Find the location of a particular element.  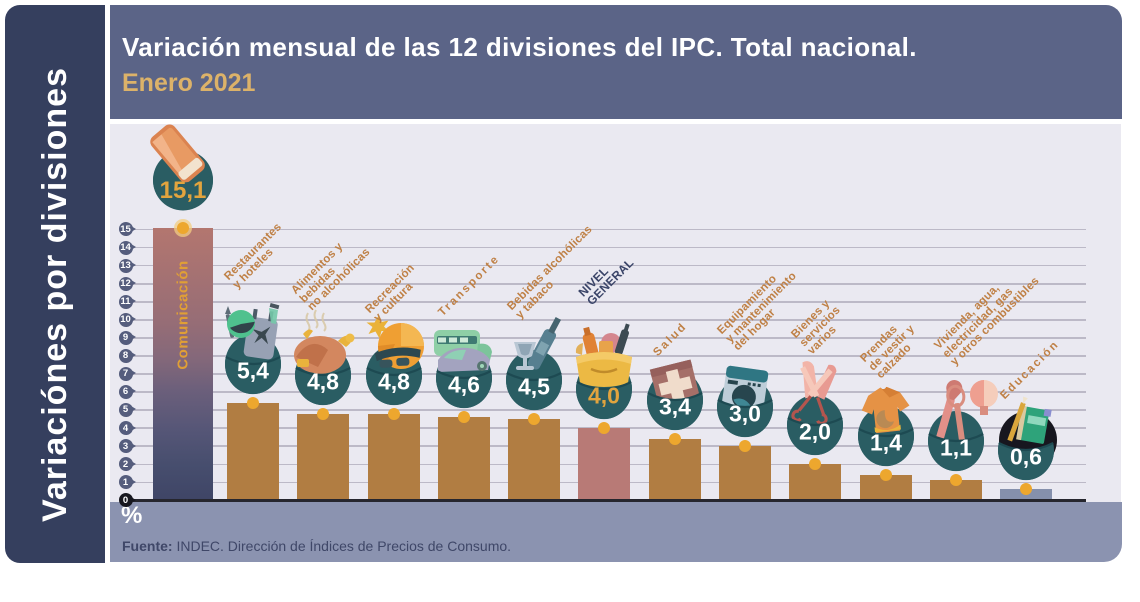

svg-text: 1,1 is located at coordinates (956, 448).